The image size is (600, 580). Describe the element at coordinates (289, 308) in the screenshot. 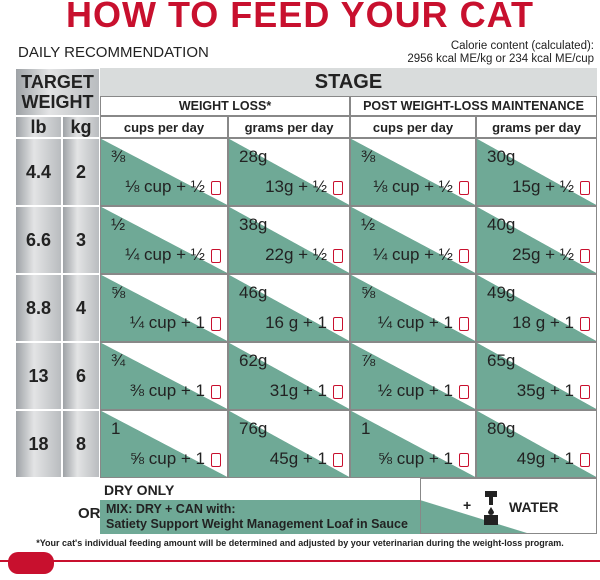

I see `feeding-cell: 46g 16 g + 1` at that location.